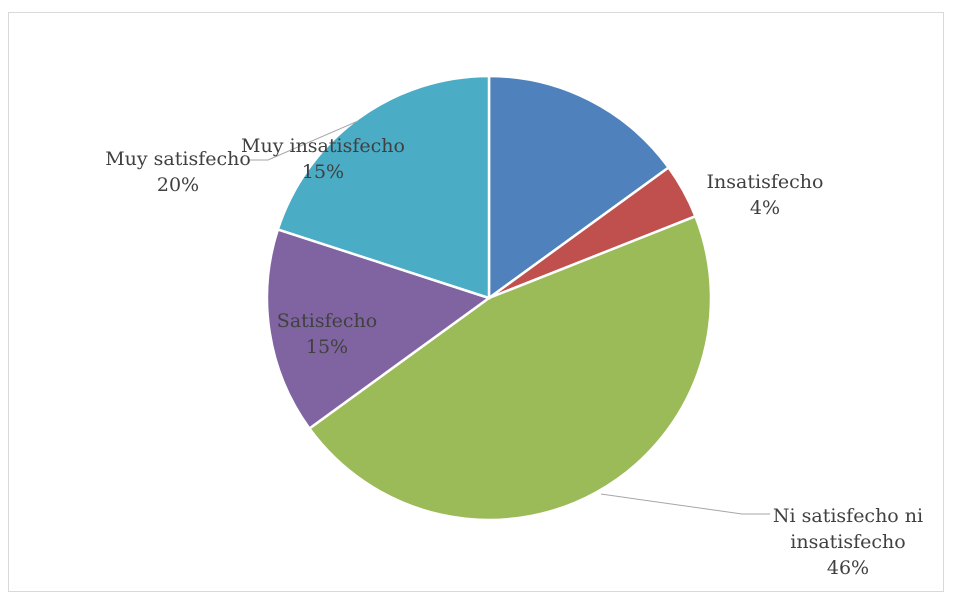 Image resolution: width=953 pixels, height=592 pixels. What do you see at coordinates (579, 187) in the screenshot?
I see `pie-slice-muy-insatisfecho` at bounding box center [579, 187].